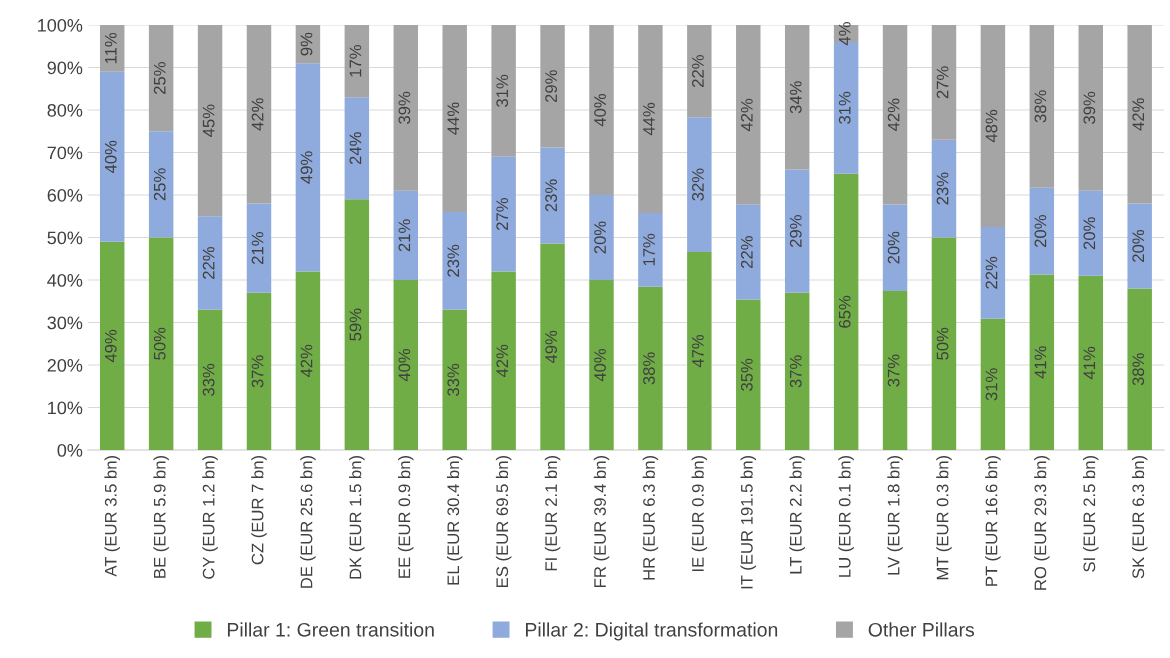 Image resolution: width=1170 pixels, height=658 pixels. I want to click on y-tick-label: 20%, so click(65, 365).